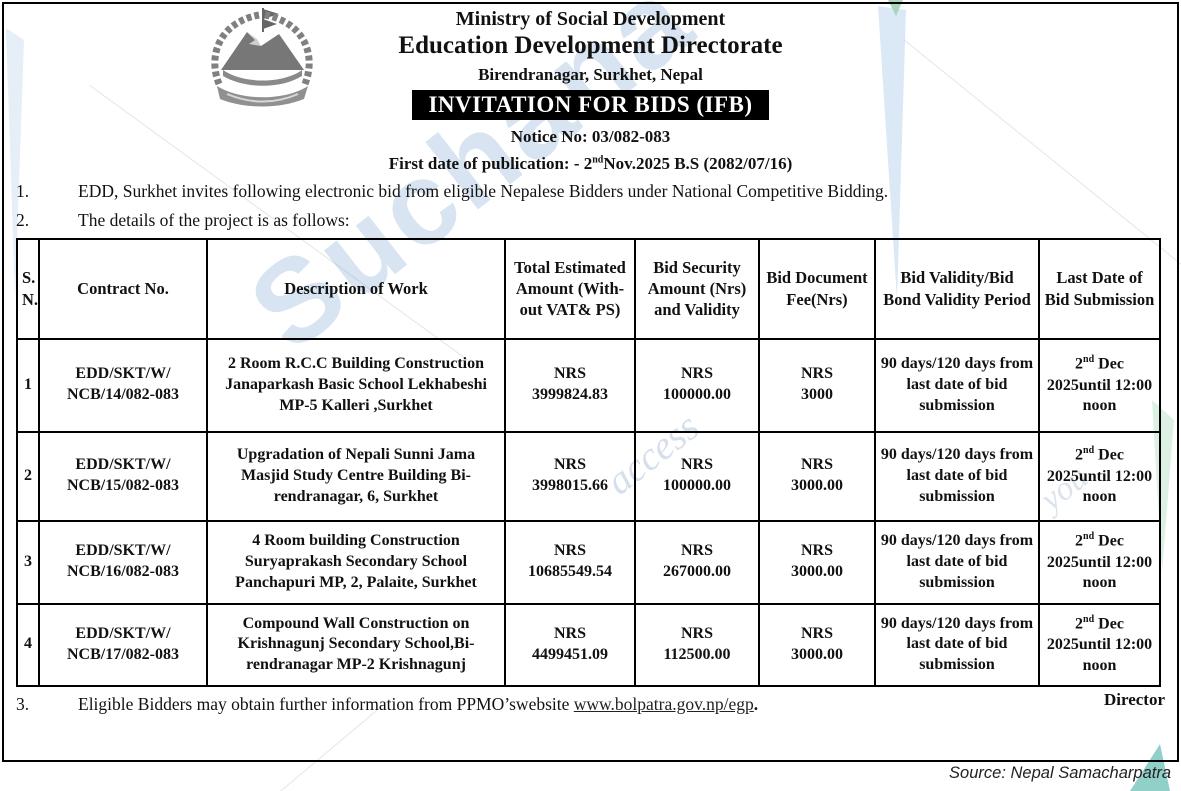 The height and width of the screenshot is (791, 1181). I want to click on clause-number: 2., so click(23, 219).